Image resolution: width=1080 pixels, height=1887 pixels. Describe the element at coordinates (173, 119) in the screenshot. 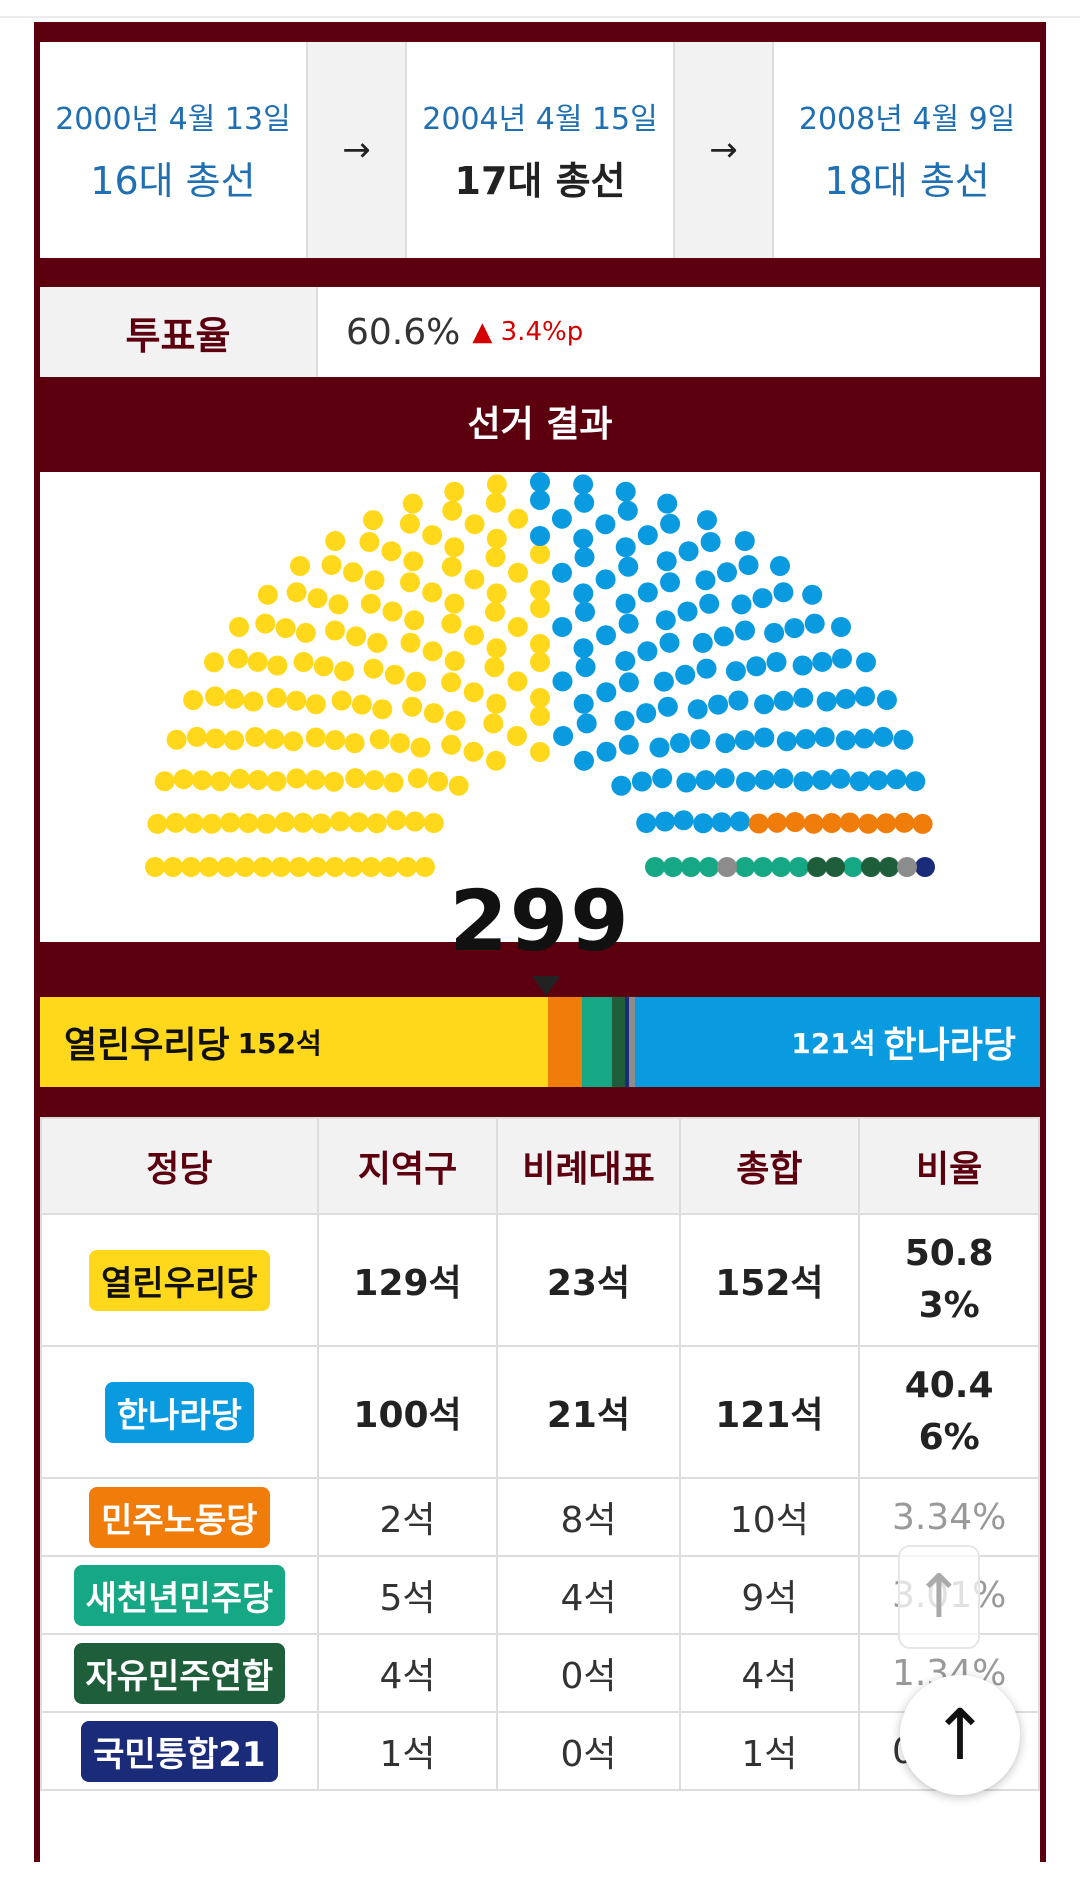

I see `prev-election-date: 2000년 4월 13일` at that location.